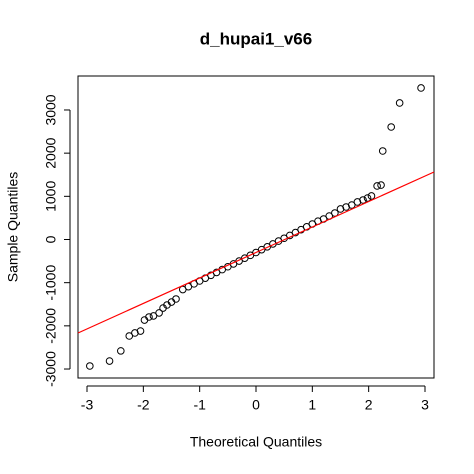 This screenshot has height=474, width=474. Describe the element at coordinates (256, 405) in the screenshot. I see `x-tick-label: 0` at that location.